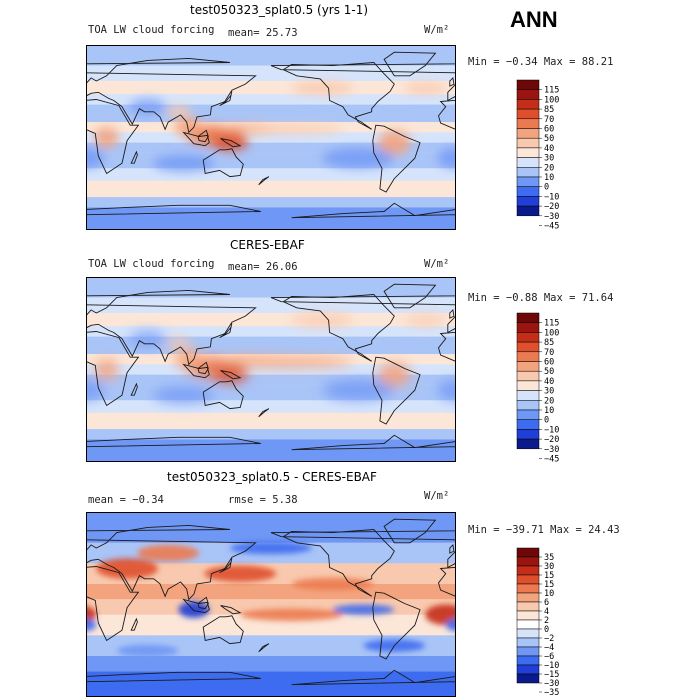  What do you see at coordinates (452, 81) in the screenshot?
I see `coastline-uk` at bounding box center [452, 81].